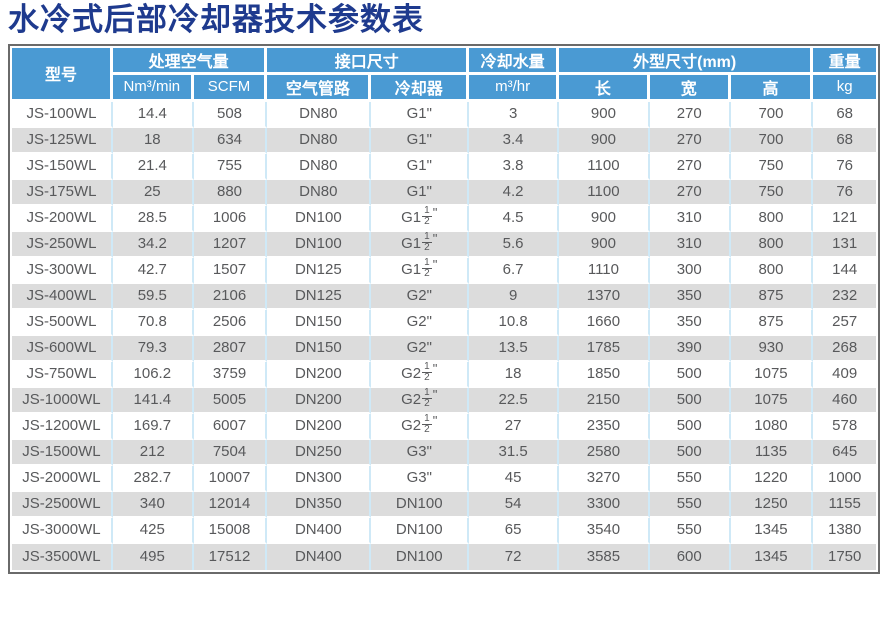 This screenshot has height=625, width=888. What do you see at coordinates (514, 88) in the screenshot?
I see `header-unit-m3hr: m³/hr` at bounding box center [514, 88].